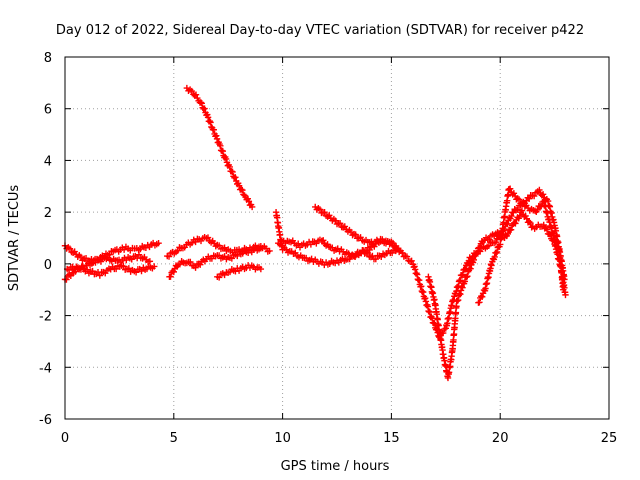 This screenshot has width=640, height=480. I want to click on series-track-k, so click(497, 294).